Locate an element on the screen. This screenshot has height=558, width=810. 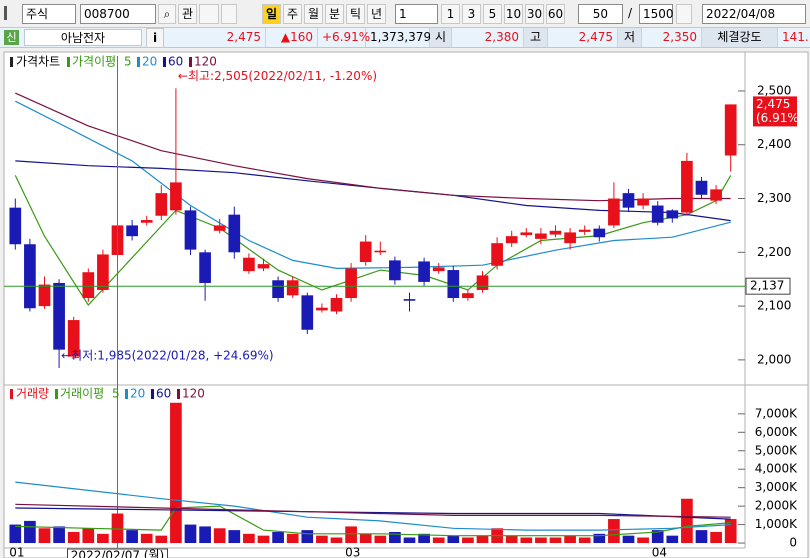
y-tick-label: 2,500 is located at coordinates (774, 90).